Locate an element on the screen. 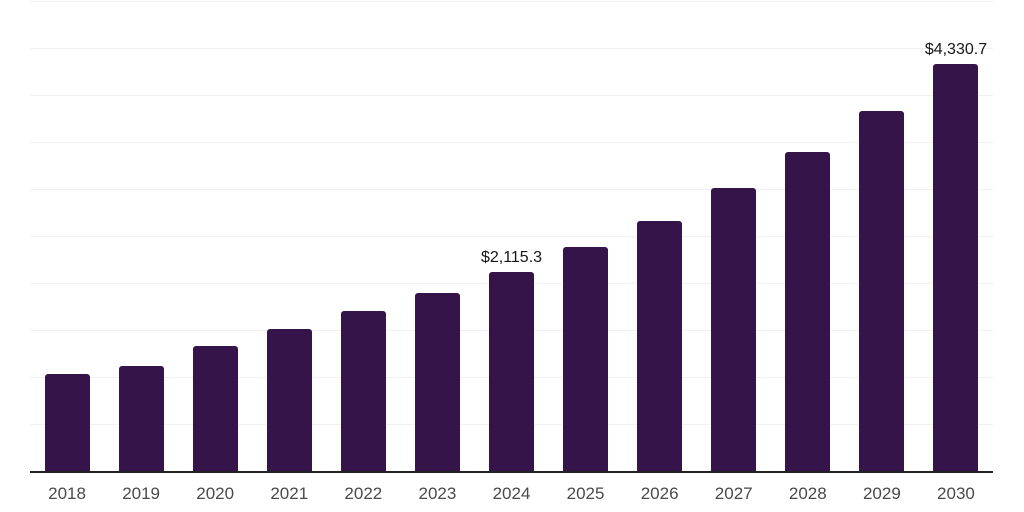 The height and width of the screenshot is (512, 1024). bar-2027 is located at coordinates (734, 329).